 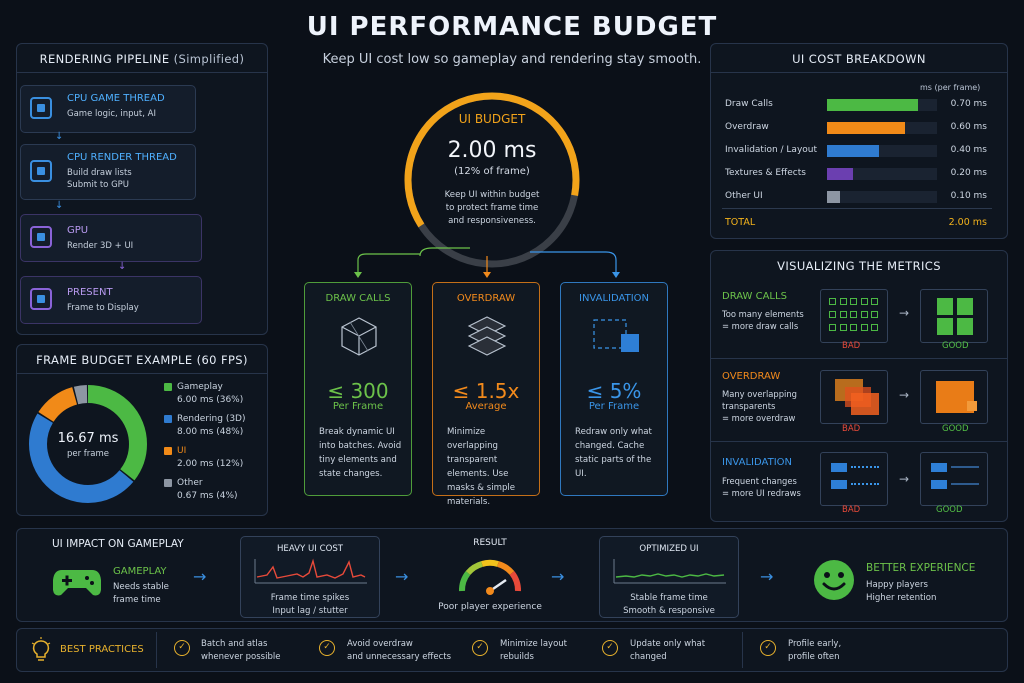 I want to click on result-title: RESULT, so click(x=490, y=543).